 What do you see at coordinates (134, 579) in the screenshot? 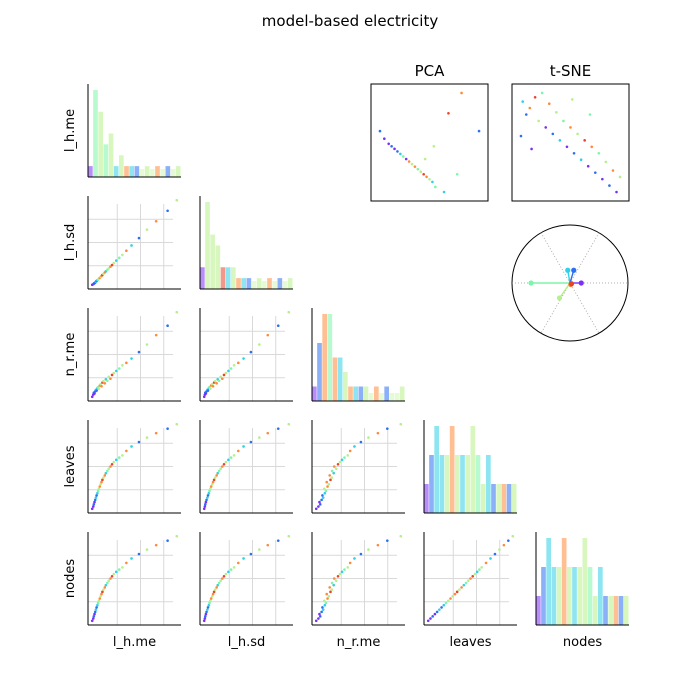
I see `panel-nodes-vs-l_h.me` at bounding box center [134, 579].